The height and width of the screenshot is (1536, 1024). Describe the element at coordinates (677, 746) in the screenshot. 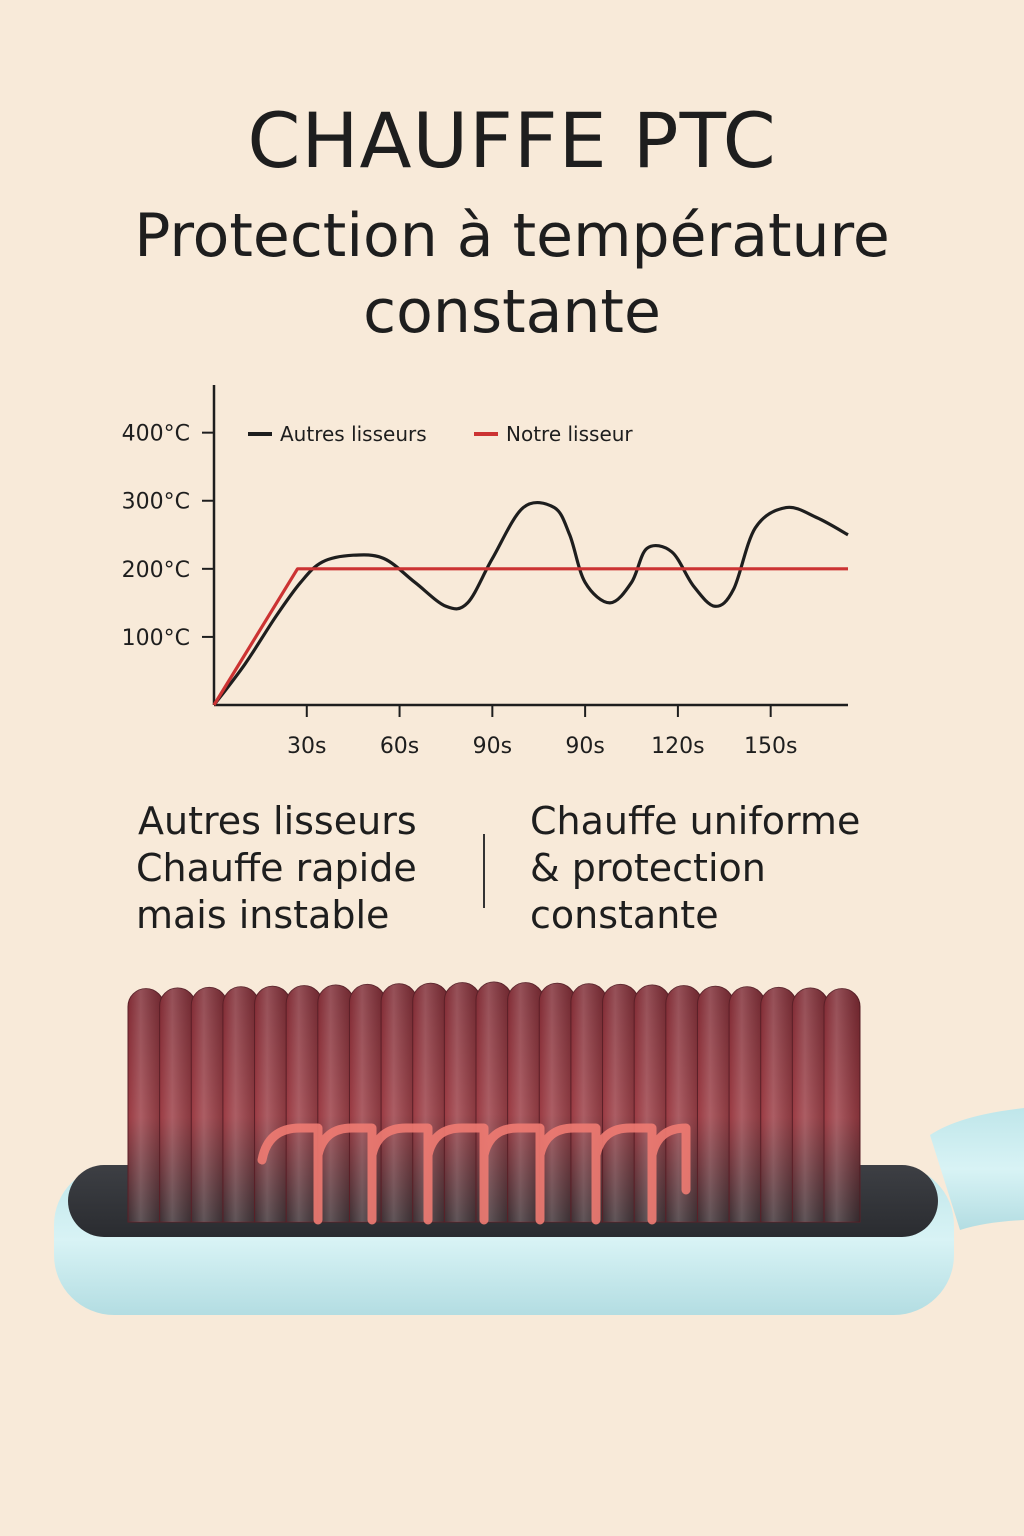

I see `x-tick-label: 120s` at that location.